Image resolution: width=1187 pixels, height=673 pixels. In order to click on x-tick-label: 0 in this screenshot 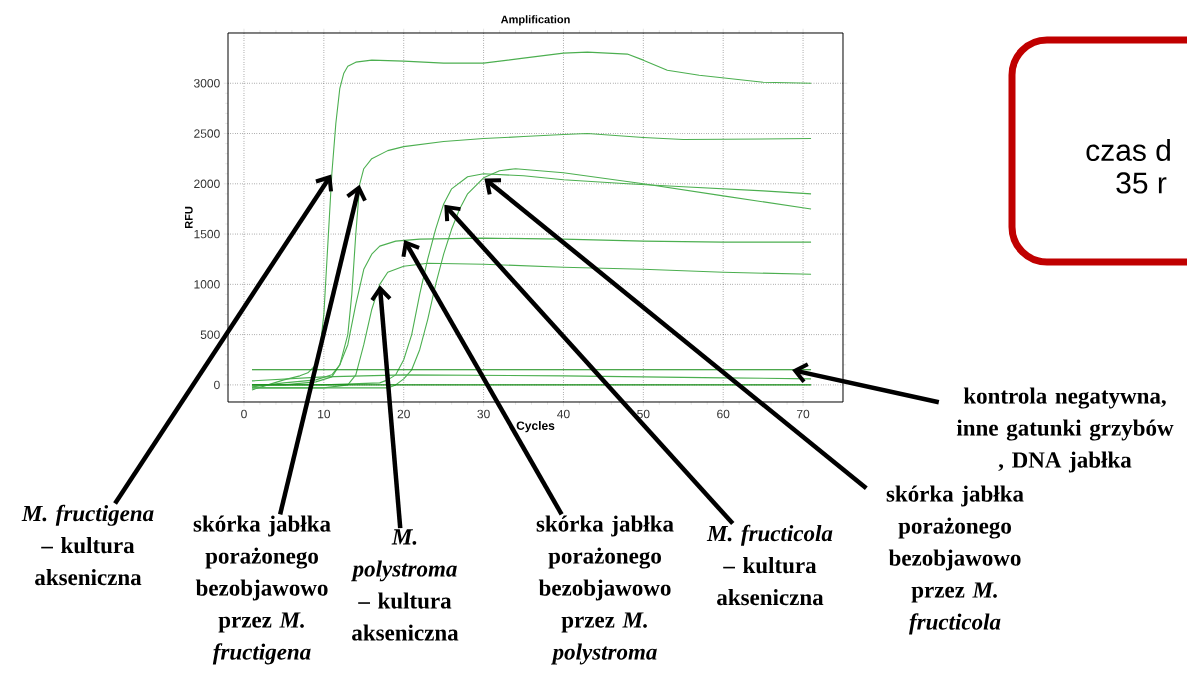, I will do `click(244, 414)`.